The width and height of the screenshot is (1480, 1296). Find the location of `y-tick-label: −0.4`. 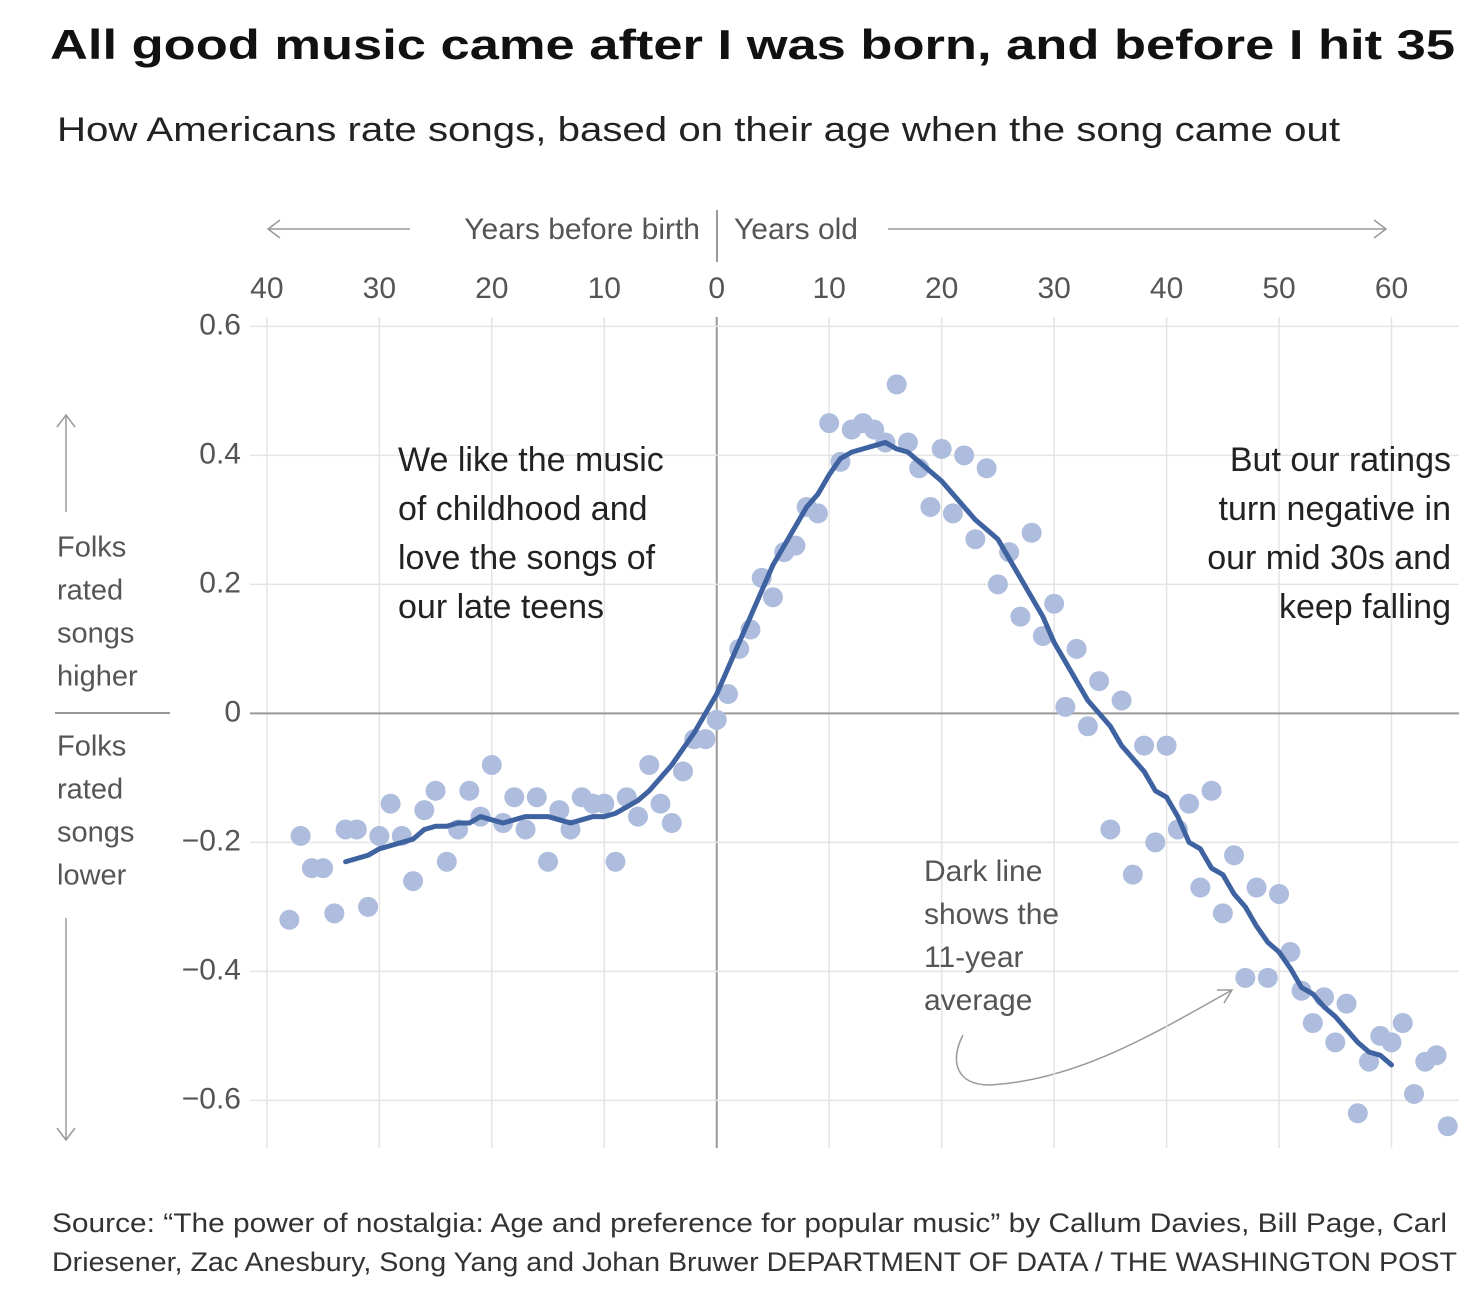

y-tick-label: −0.4 is located at coordinates (211, 969).